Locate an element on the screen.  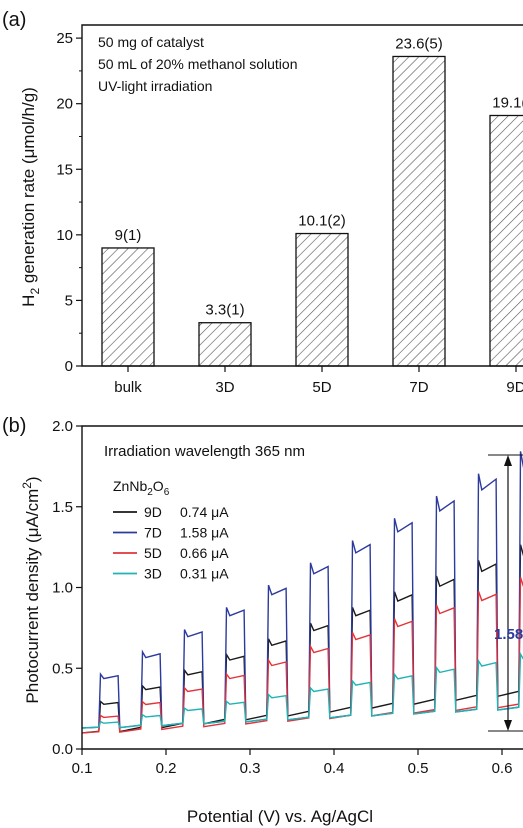
panel-a-ylabel: H2 generation rate (μmol/h/g) is located at coordinates (30, 197).